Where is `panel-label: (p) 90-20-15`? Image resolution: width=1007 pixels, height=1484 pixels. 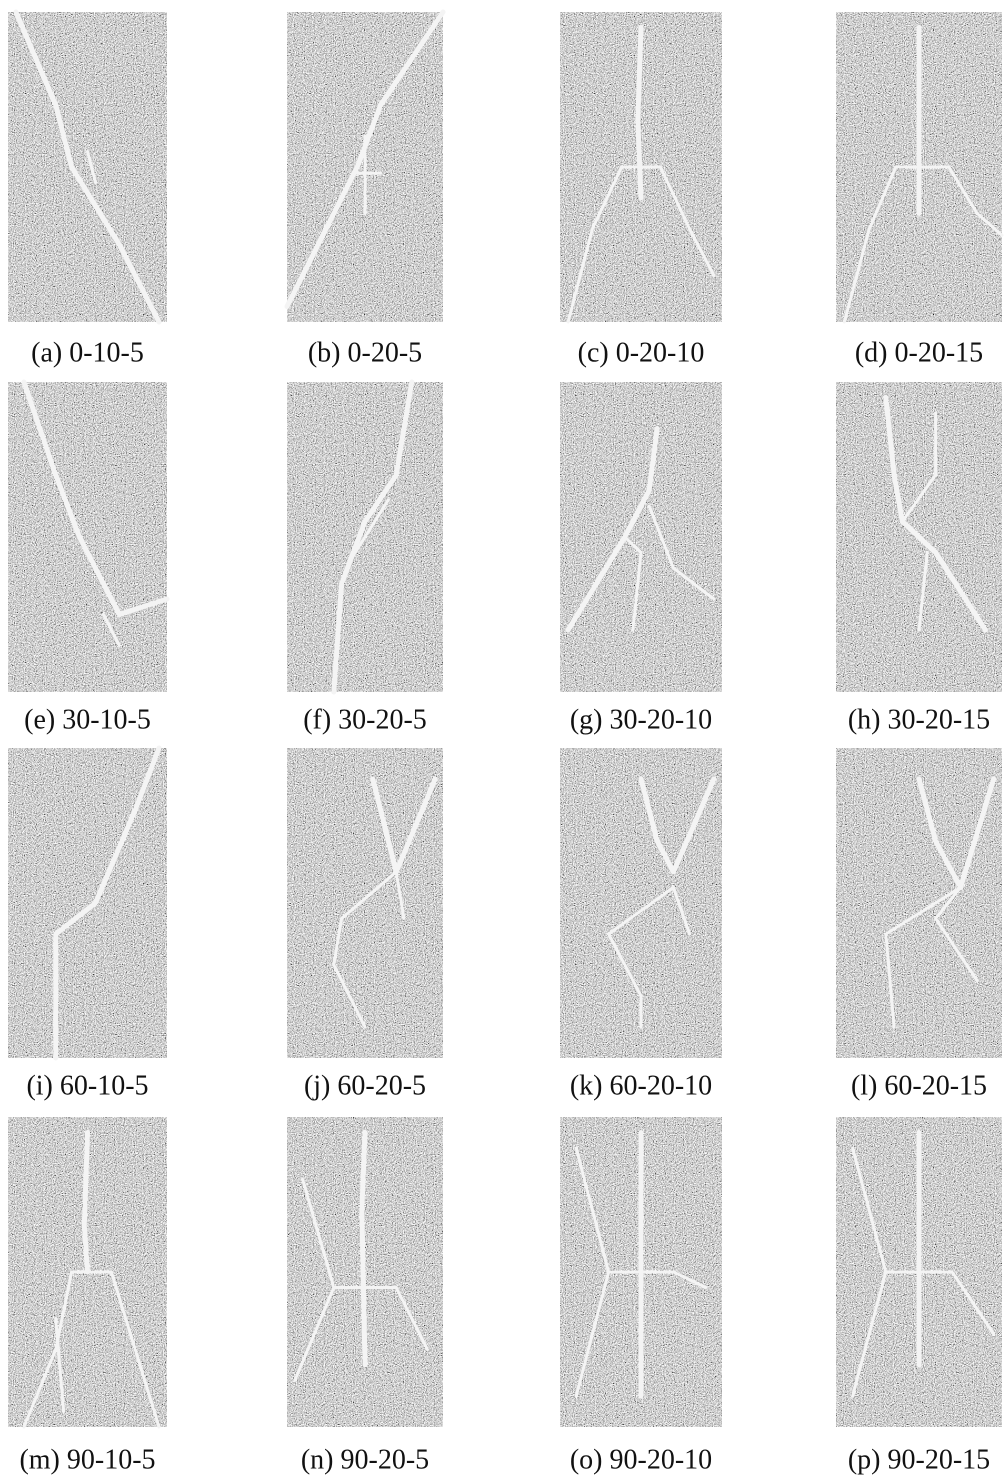
panel-label: (p) 90-20-15 is located at coordinates (919, 1459).